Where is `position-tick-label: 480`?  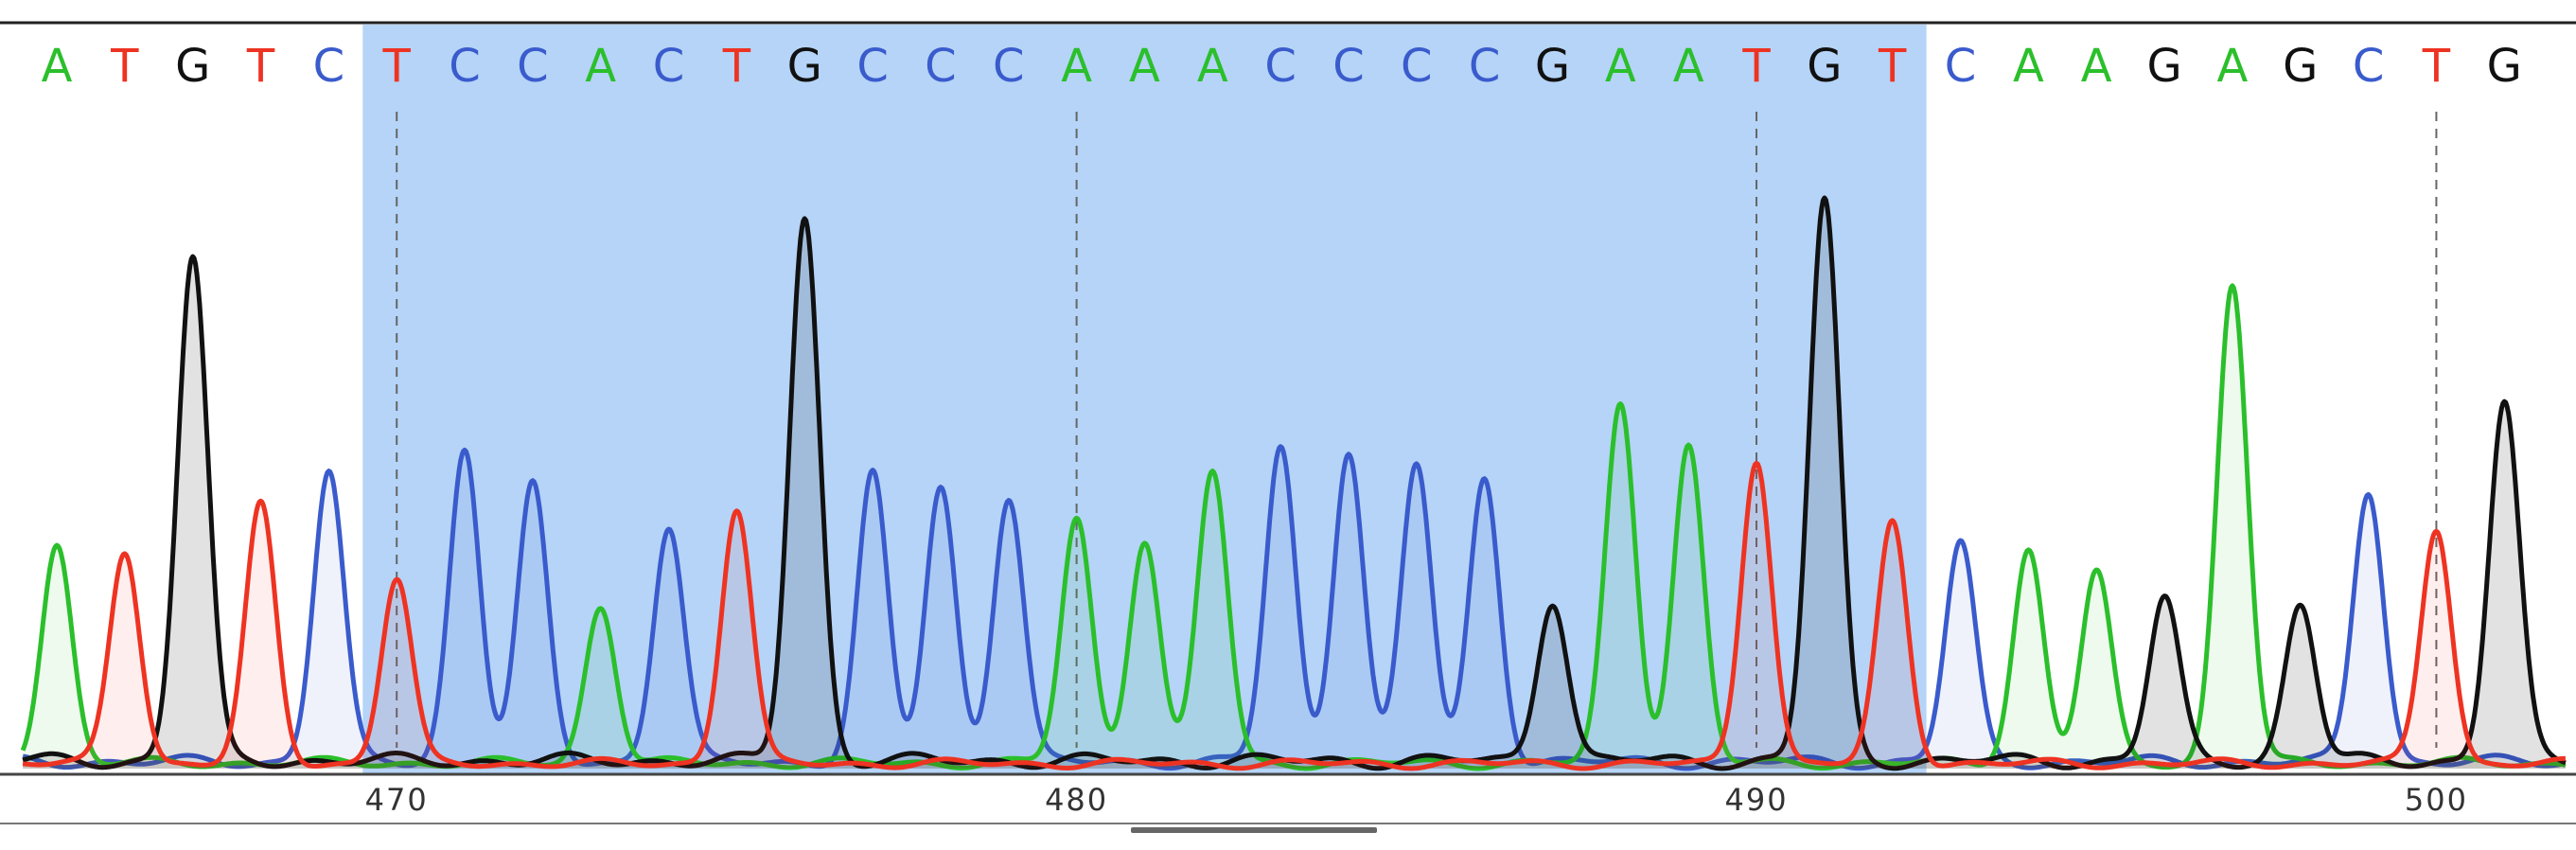
position-tick-label: 480 is located at coordinates (1076, 800).